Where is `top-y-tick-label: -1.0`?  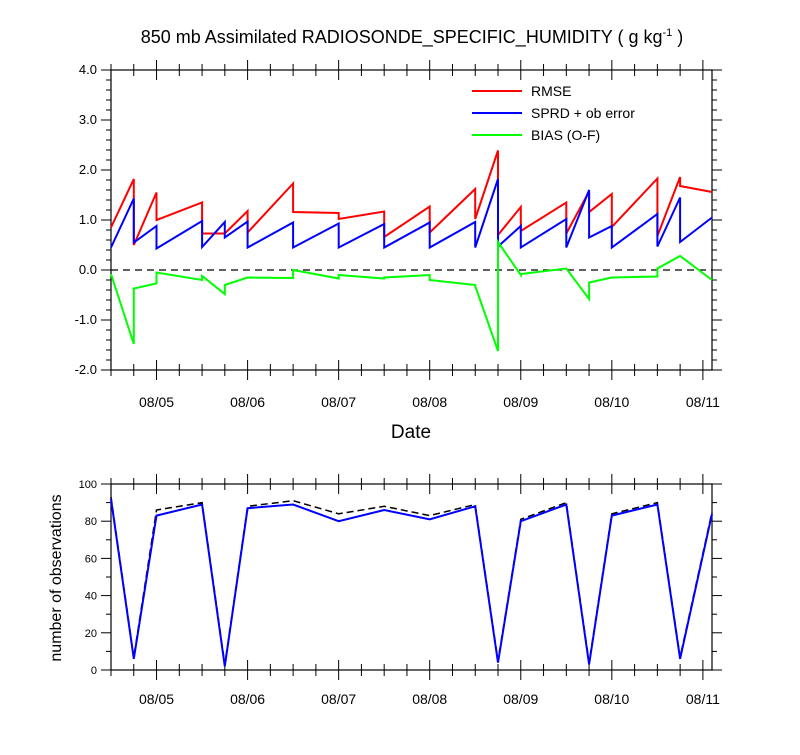
top-y-tick-label: -1.0 is located at coordinates (86, 319).